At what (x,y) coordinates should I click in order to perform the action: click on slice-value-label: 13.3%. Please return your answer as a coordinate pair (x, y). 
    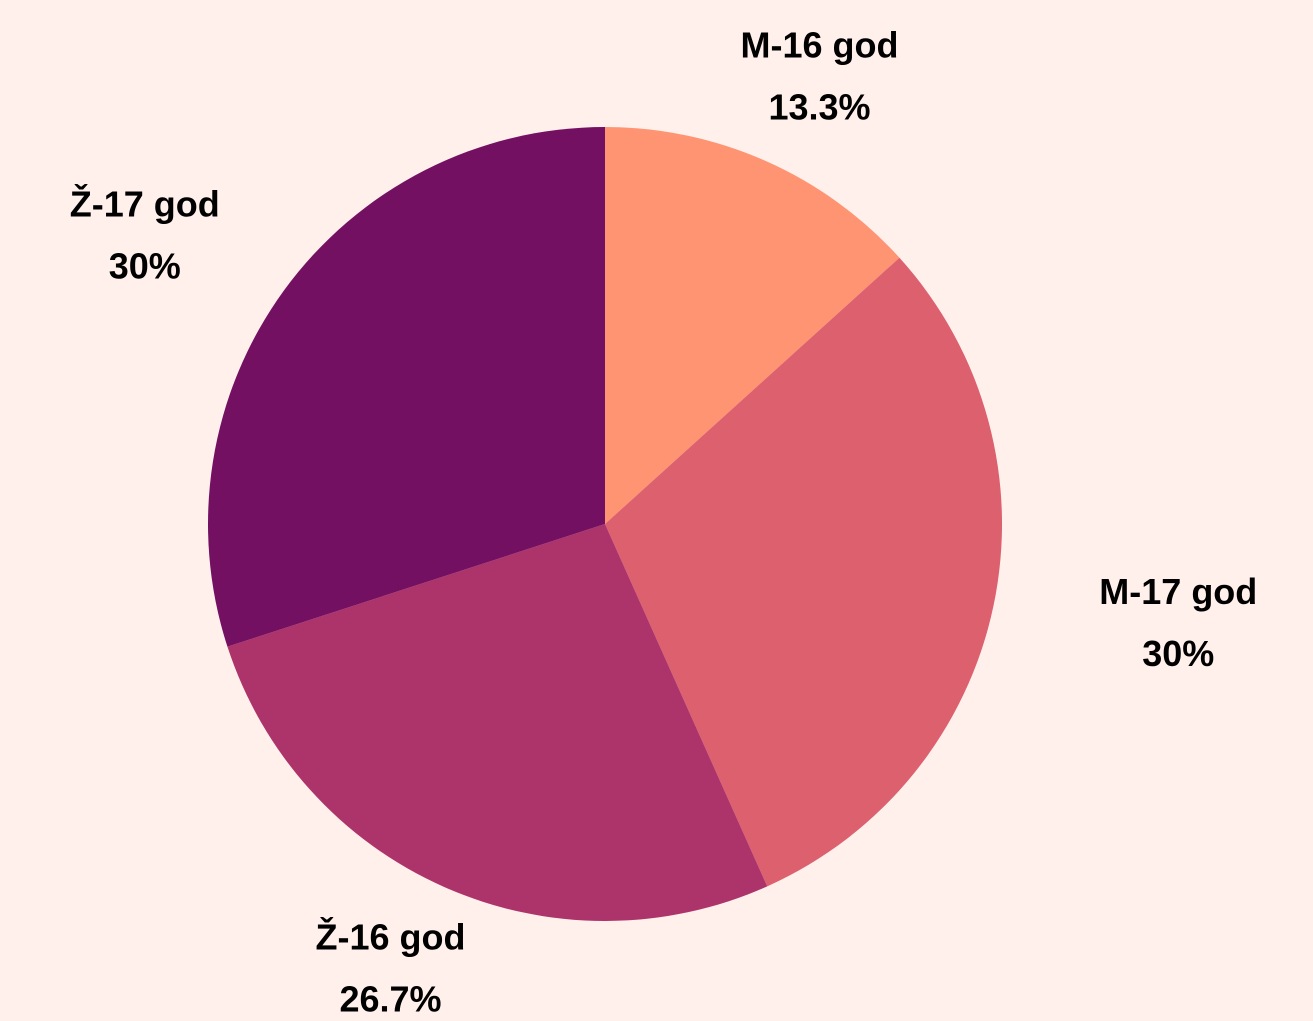
    Looking at the image, I should click on (819, 106).